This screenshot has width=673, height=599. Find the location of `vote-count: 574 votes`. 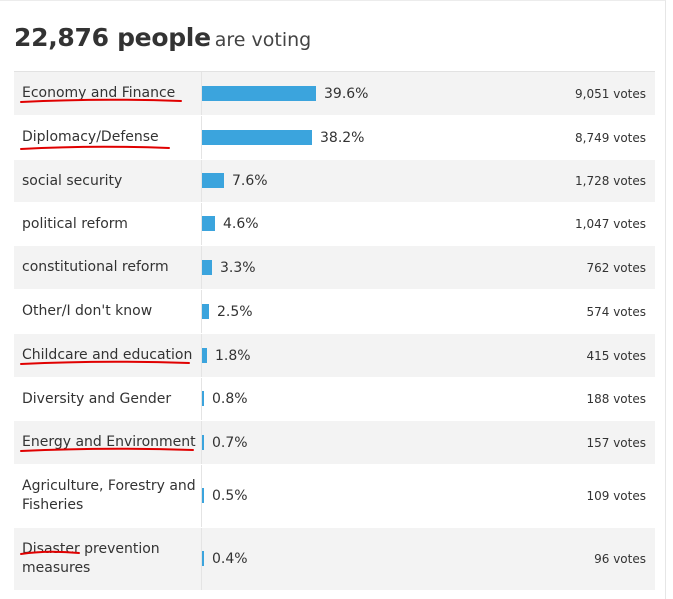

vote-count: 574 votes is located at coordinates (616, 311).